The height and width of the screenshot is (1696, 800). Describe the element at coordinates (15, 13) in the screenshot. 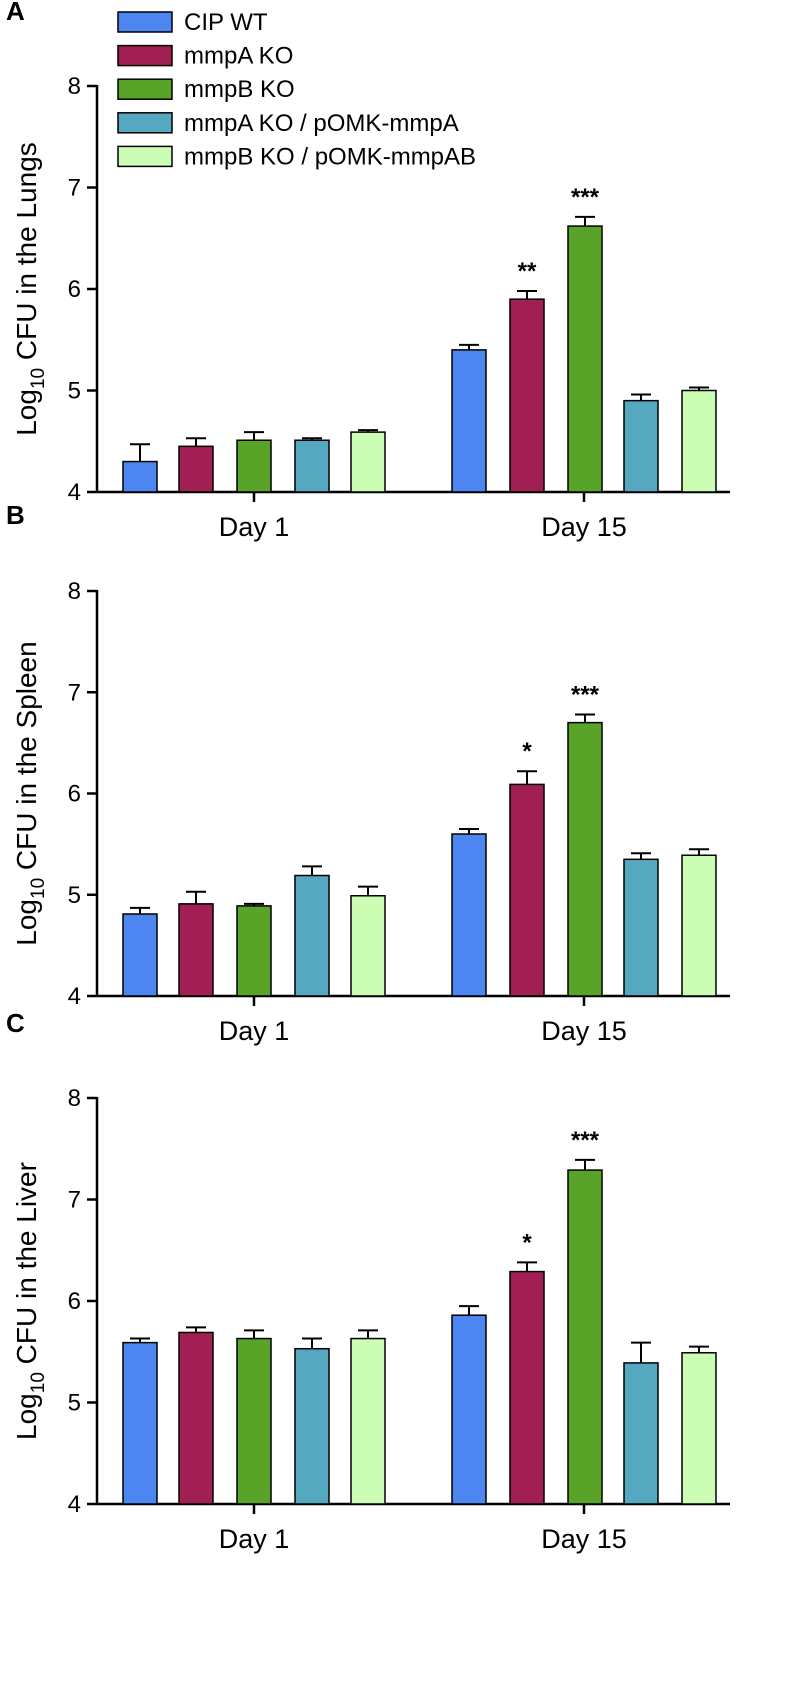

I see `panel-letter-a: A` at that location.